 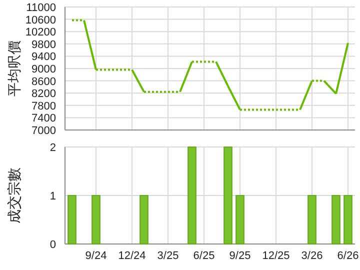 What do you see at coordinates (44, 131) in the screenshot?
I see `y-tick-label: 7000` at bounding box center [44, 131].